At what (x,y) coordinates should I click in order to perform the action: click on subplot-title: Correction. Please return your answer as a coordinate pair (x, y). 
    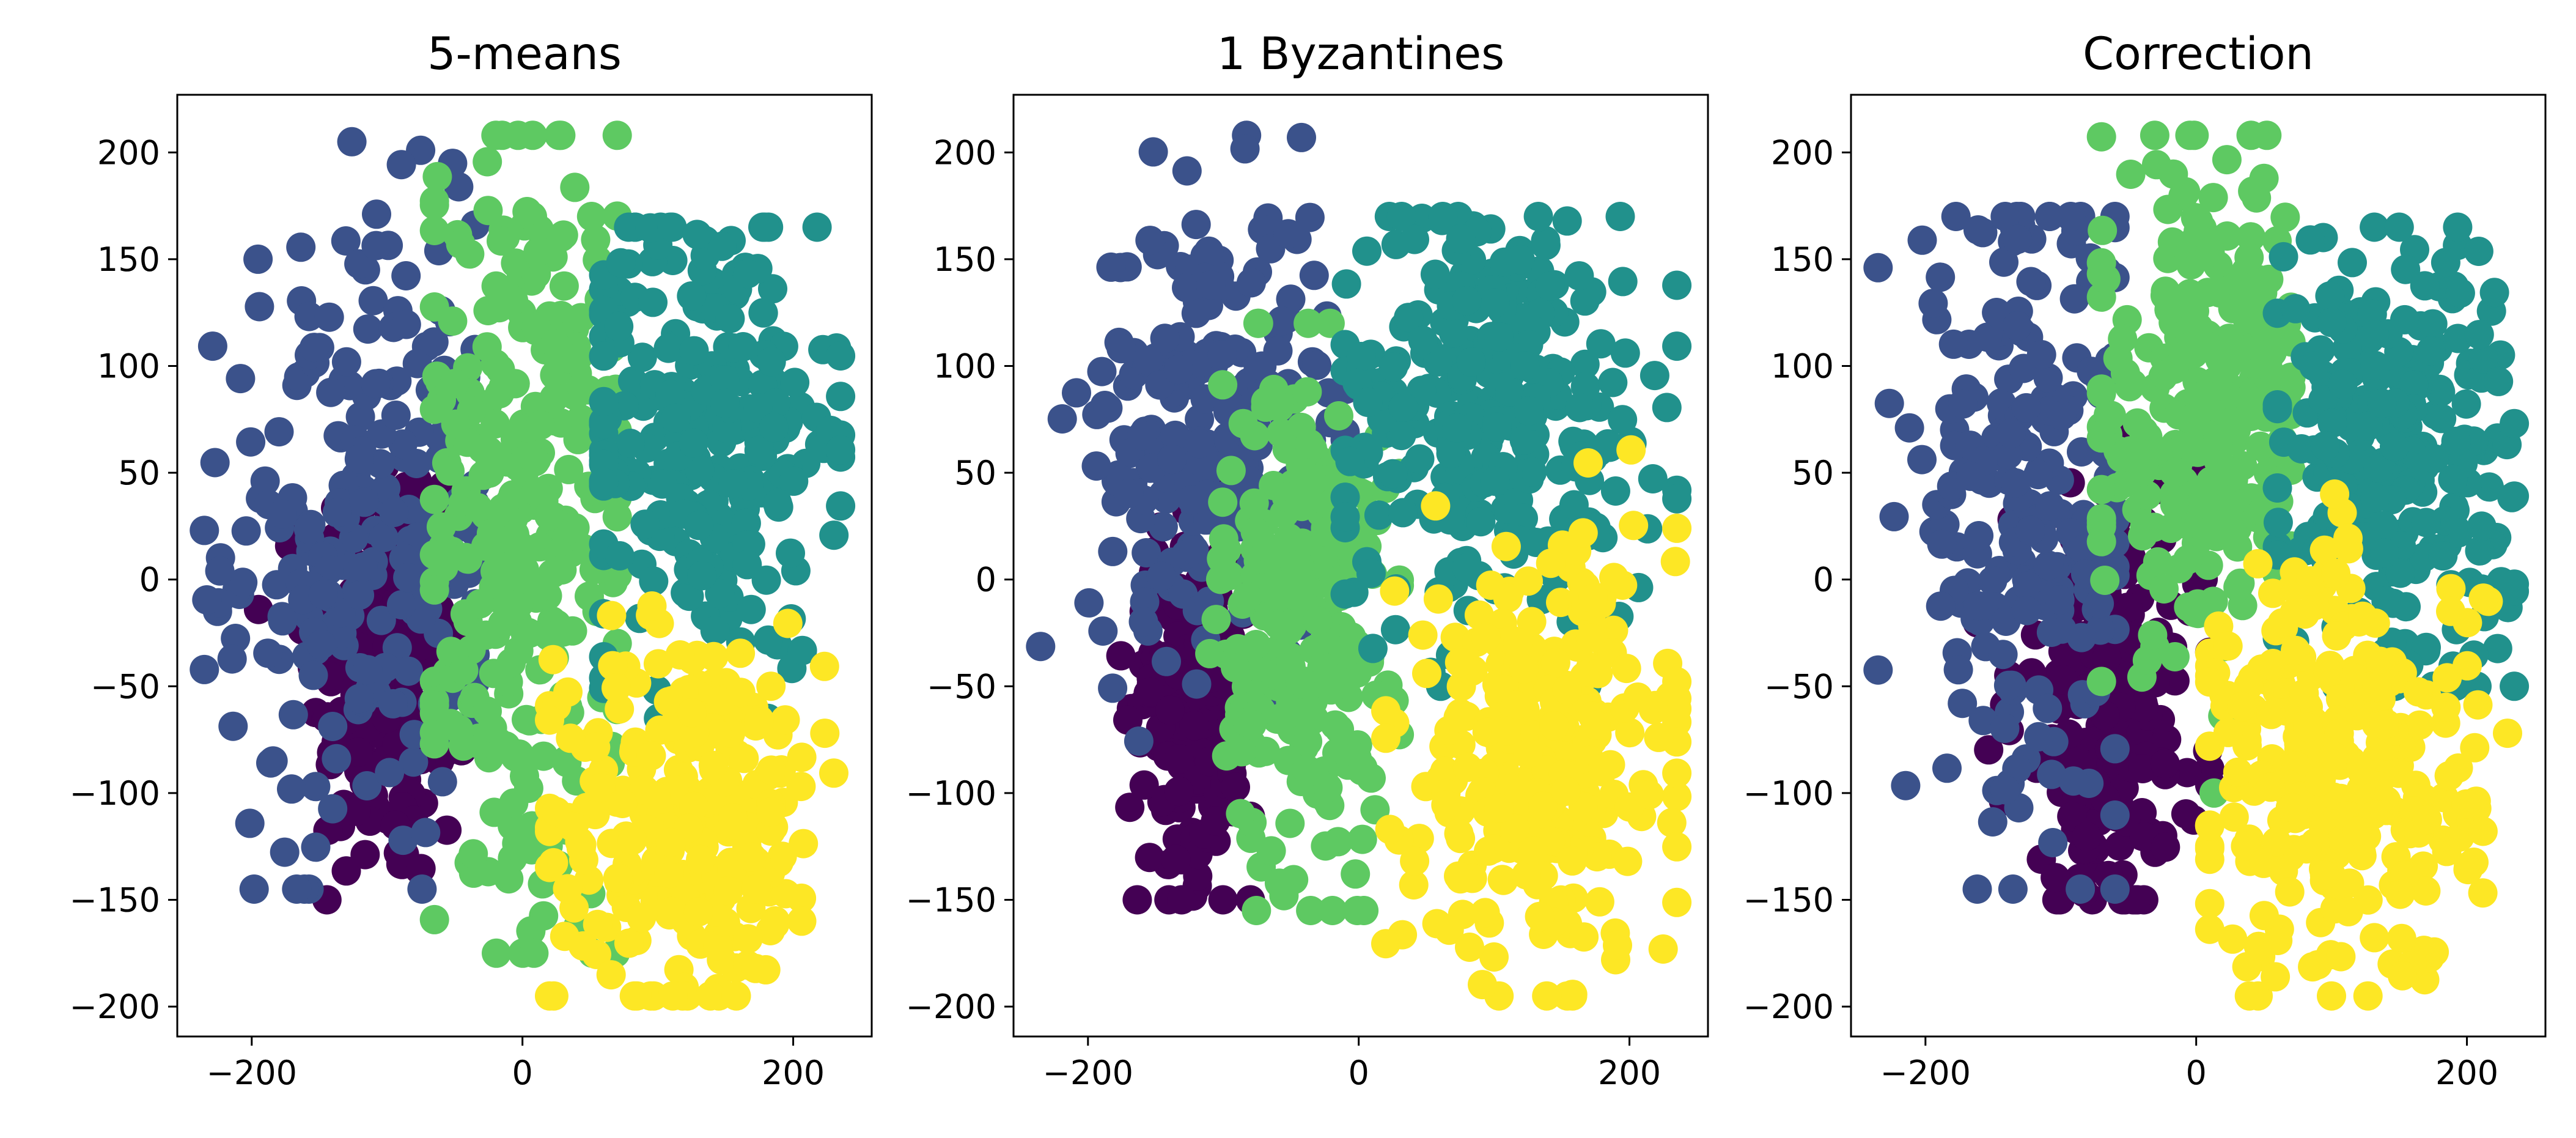
    Looking at the image, I should click on (2198, 54).